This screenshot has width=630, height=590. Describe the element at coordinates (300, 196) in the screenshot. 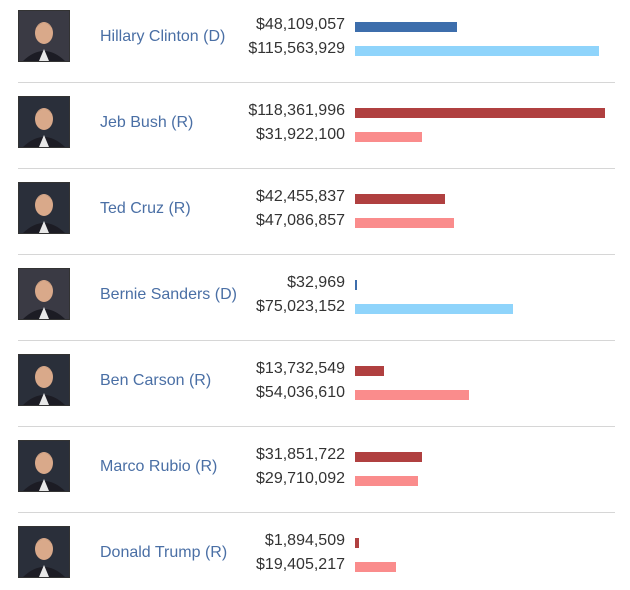

I see `primary-value-label: $42,455,837` at that location.